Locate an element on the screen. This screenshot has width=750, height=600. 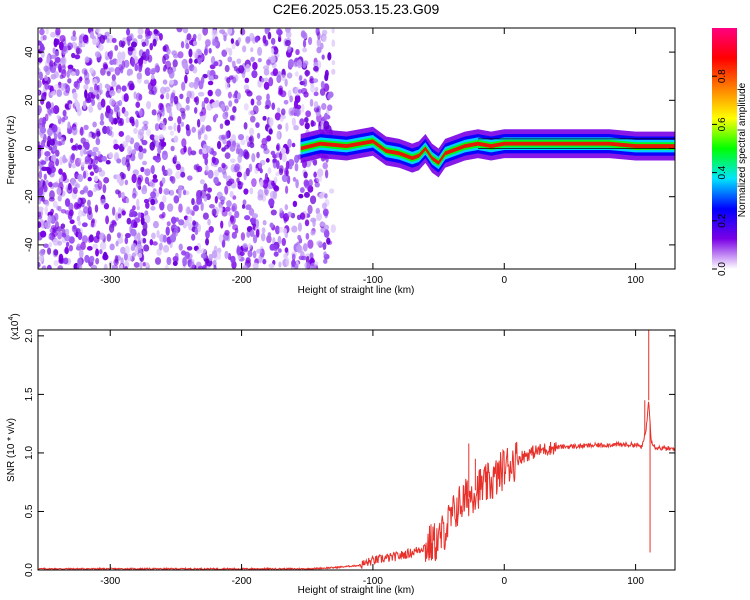
figure-title: C2E6.2025.053.15.23.G09 is located at coordinates (356, 9).